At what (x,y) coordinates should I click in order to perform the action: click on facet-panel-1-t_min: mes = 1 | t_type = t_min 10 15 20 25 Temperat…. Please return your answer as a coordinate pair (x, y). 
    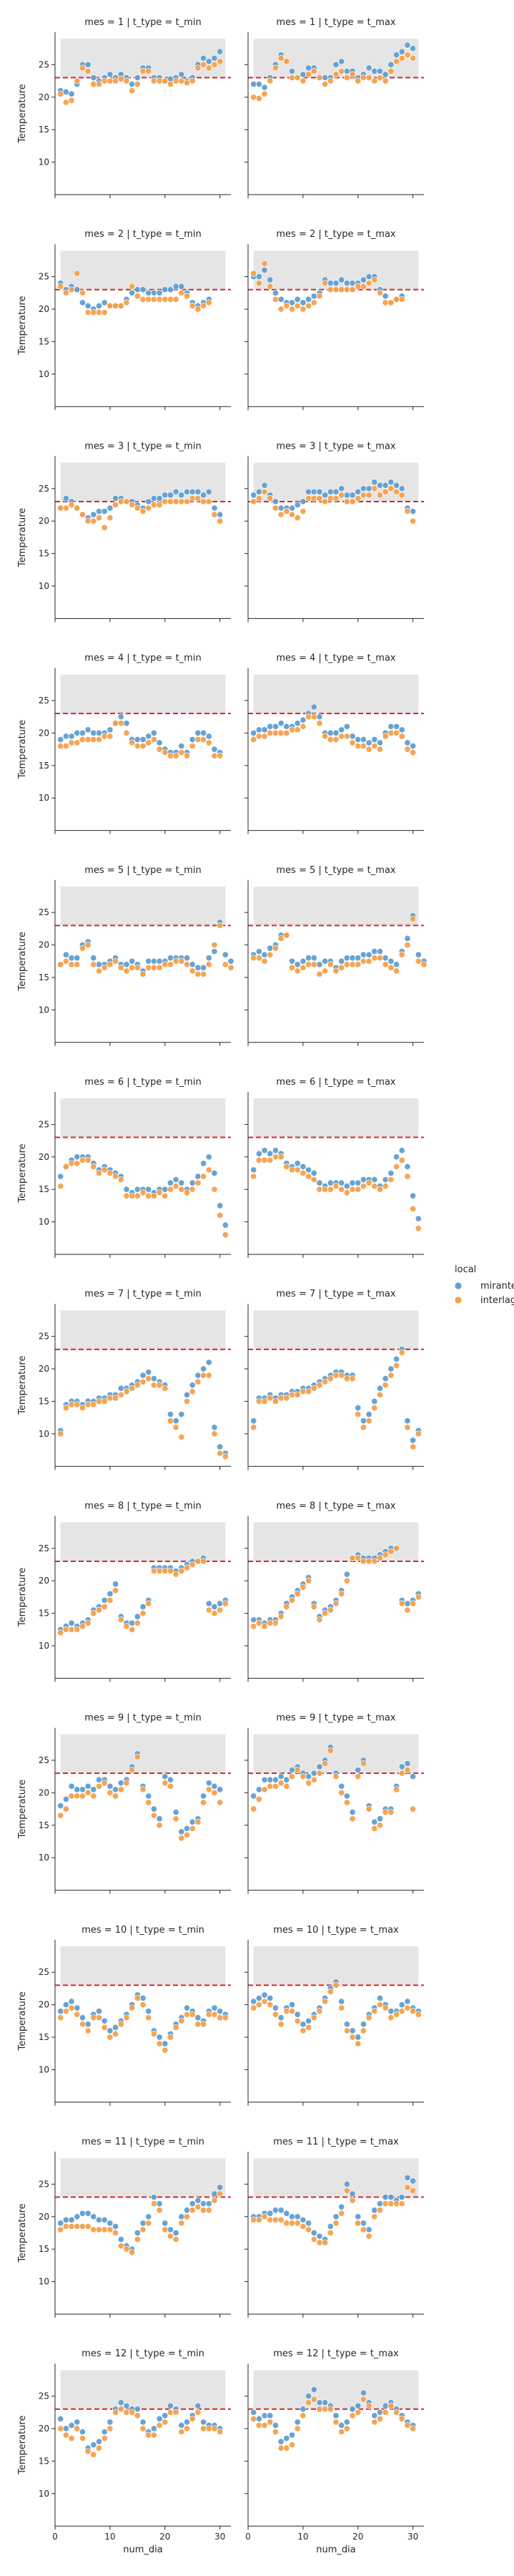
    Looking at the image, I should click on (124, 107).